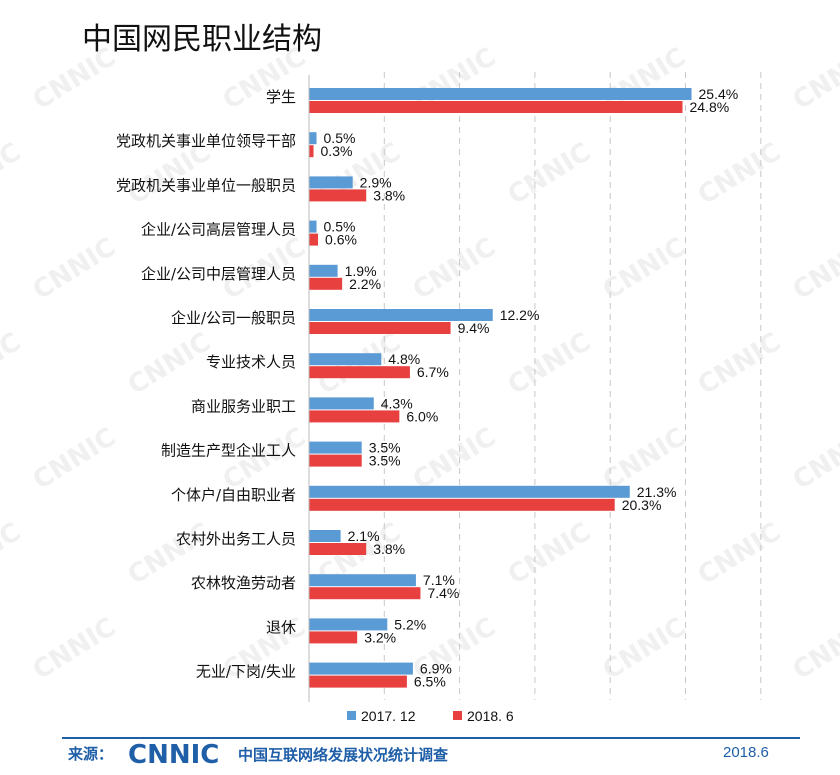 This screenshot has width=840, height=775. What do you see at coordinates (520, 315) in the screenshot?
I see `data-label: 12.2%` at bounding box center [520, 315].